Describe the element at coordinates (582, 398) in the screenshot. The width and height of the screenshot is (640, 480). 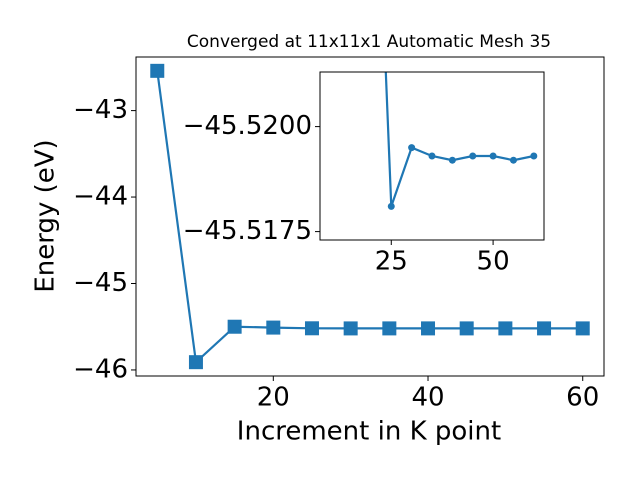
I see `x-tick-label: 60` at that location.